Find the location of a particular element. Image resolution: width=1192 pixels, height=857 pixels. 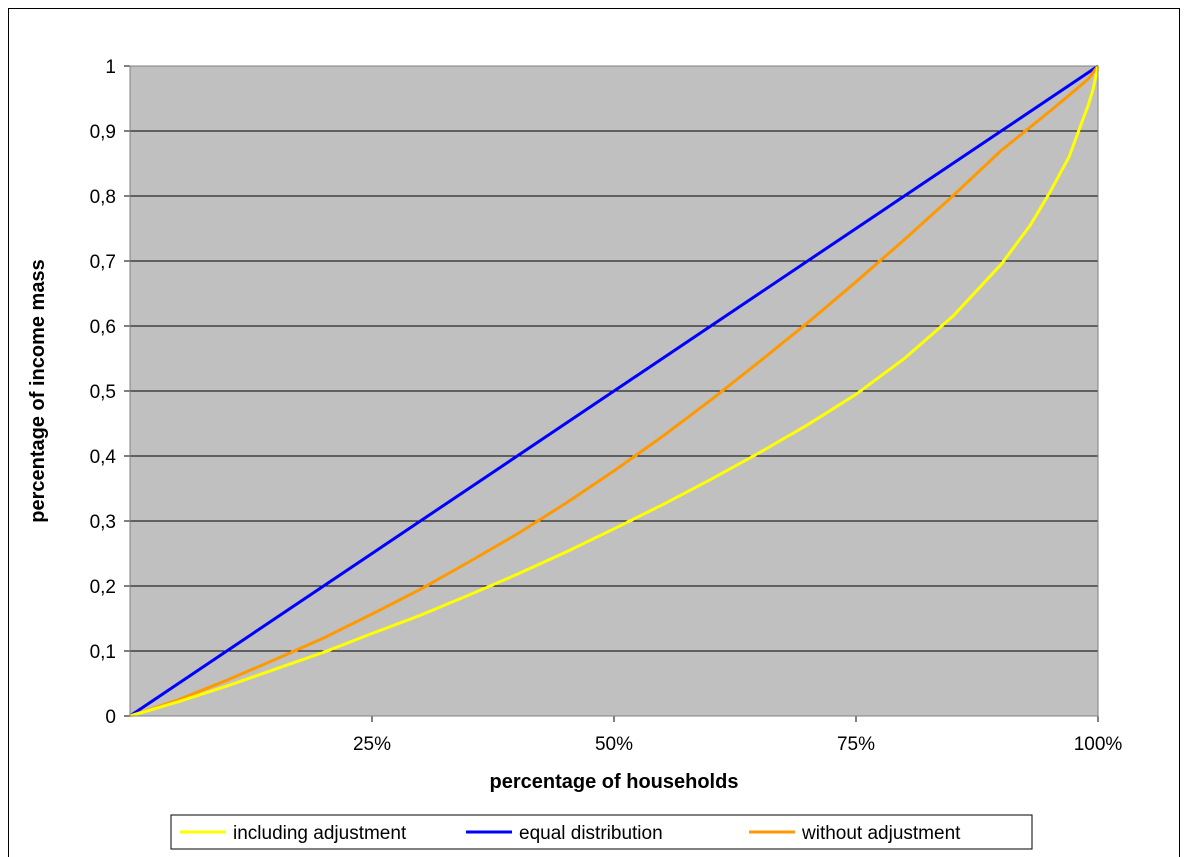

y-tick-label: 0,5 is located at coordinates (103, 392).